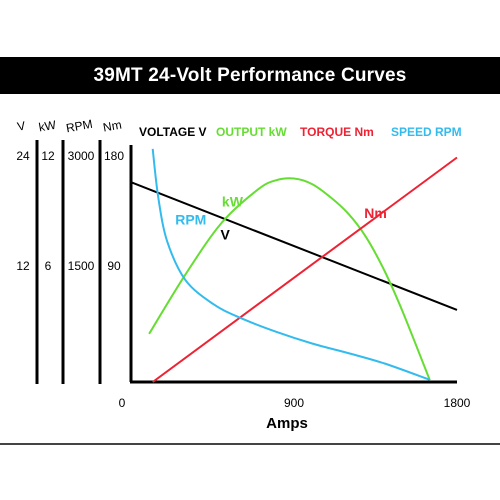  Describe the element at coordinates (190, 219) in the screenshot. I see `curve-label-rpm: RPM` at that location.